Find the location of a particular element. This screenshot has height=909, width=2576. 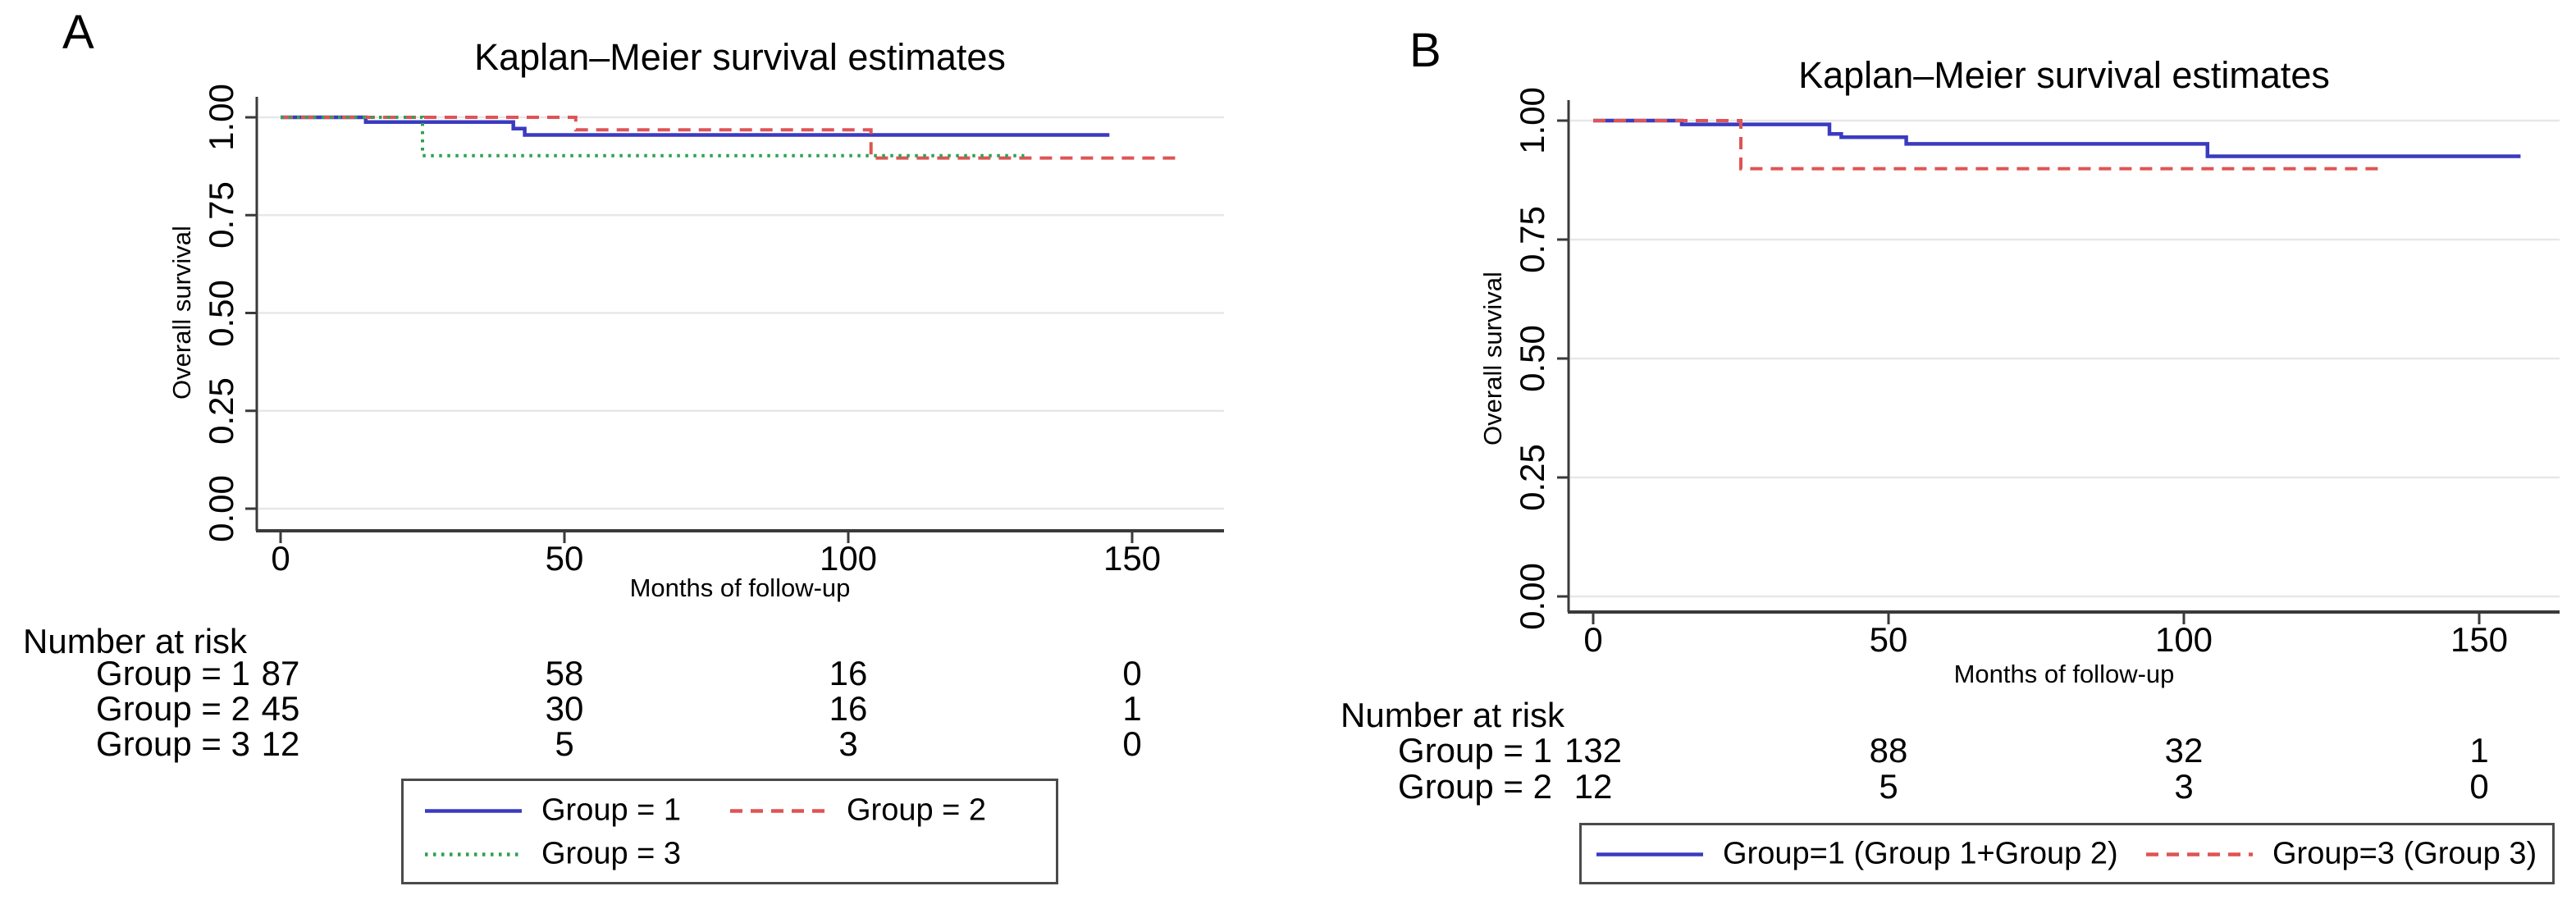

legend-label: Group=3 (Group 3) is located at coordinates (2405, 853).